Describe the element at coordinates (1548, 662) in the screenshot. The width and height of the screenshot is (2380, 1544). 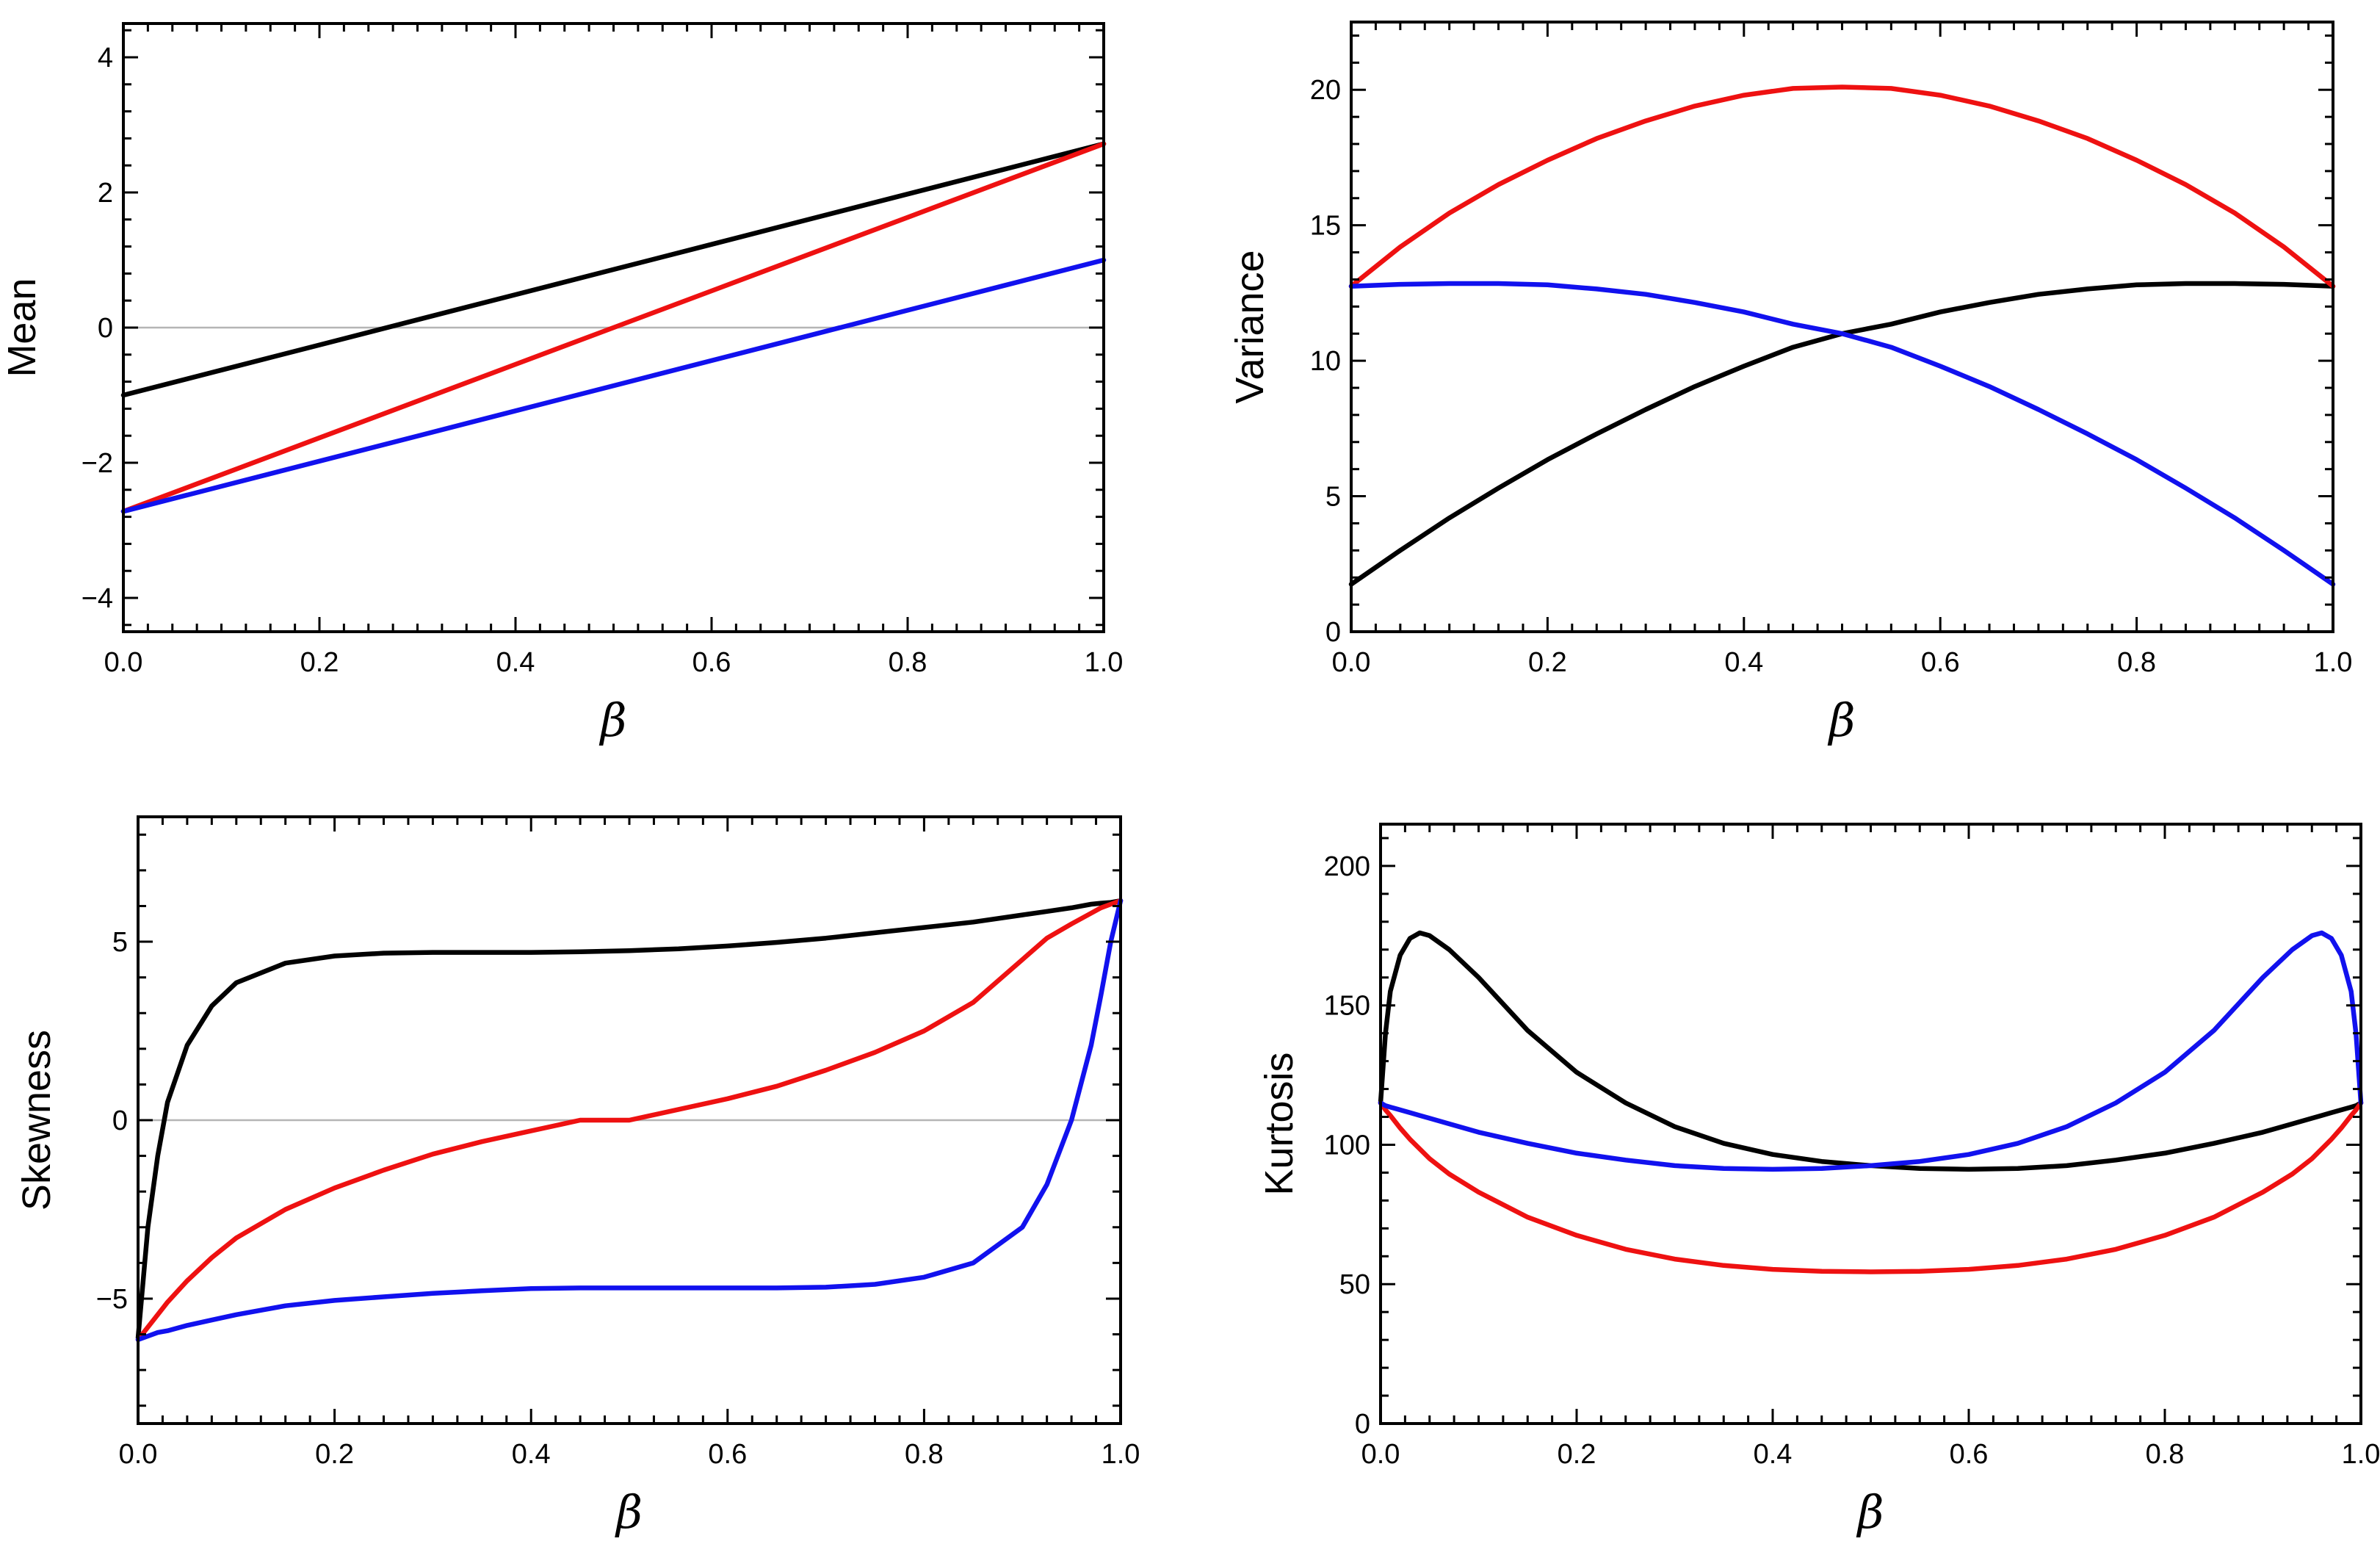
I see `variance-x-tick-label: 0.2` at that location.